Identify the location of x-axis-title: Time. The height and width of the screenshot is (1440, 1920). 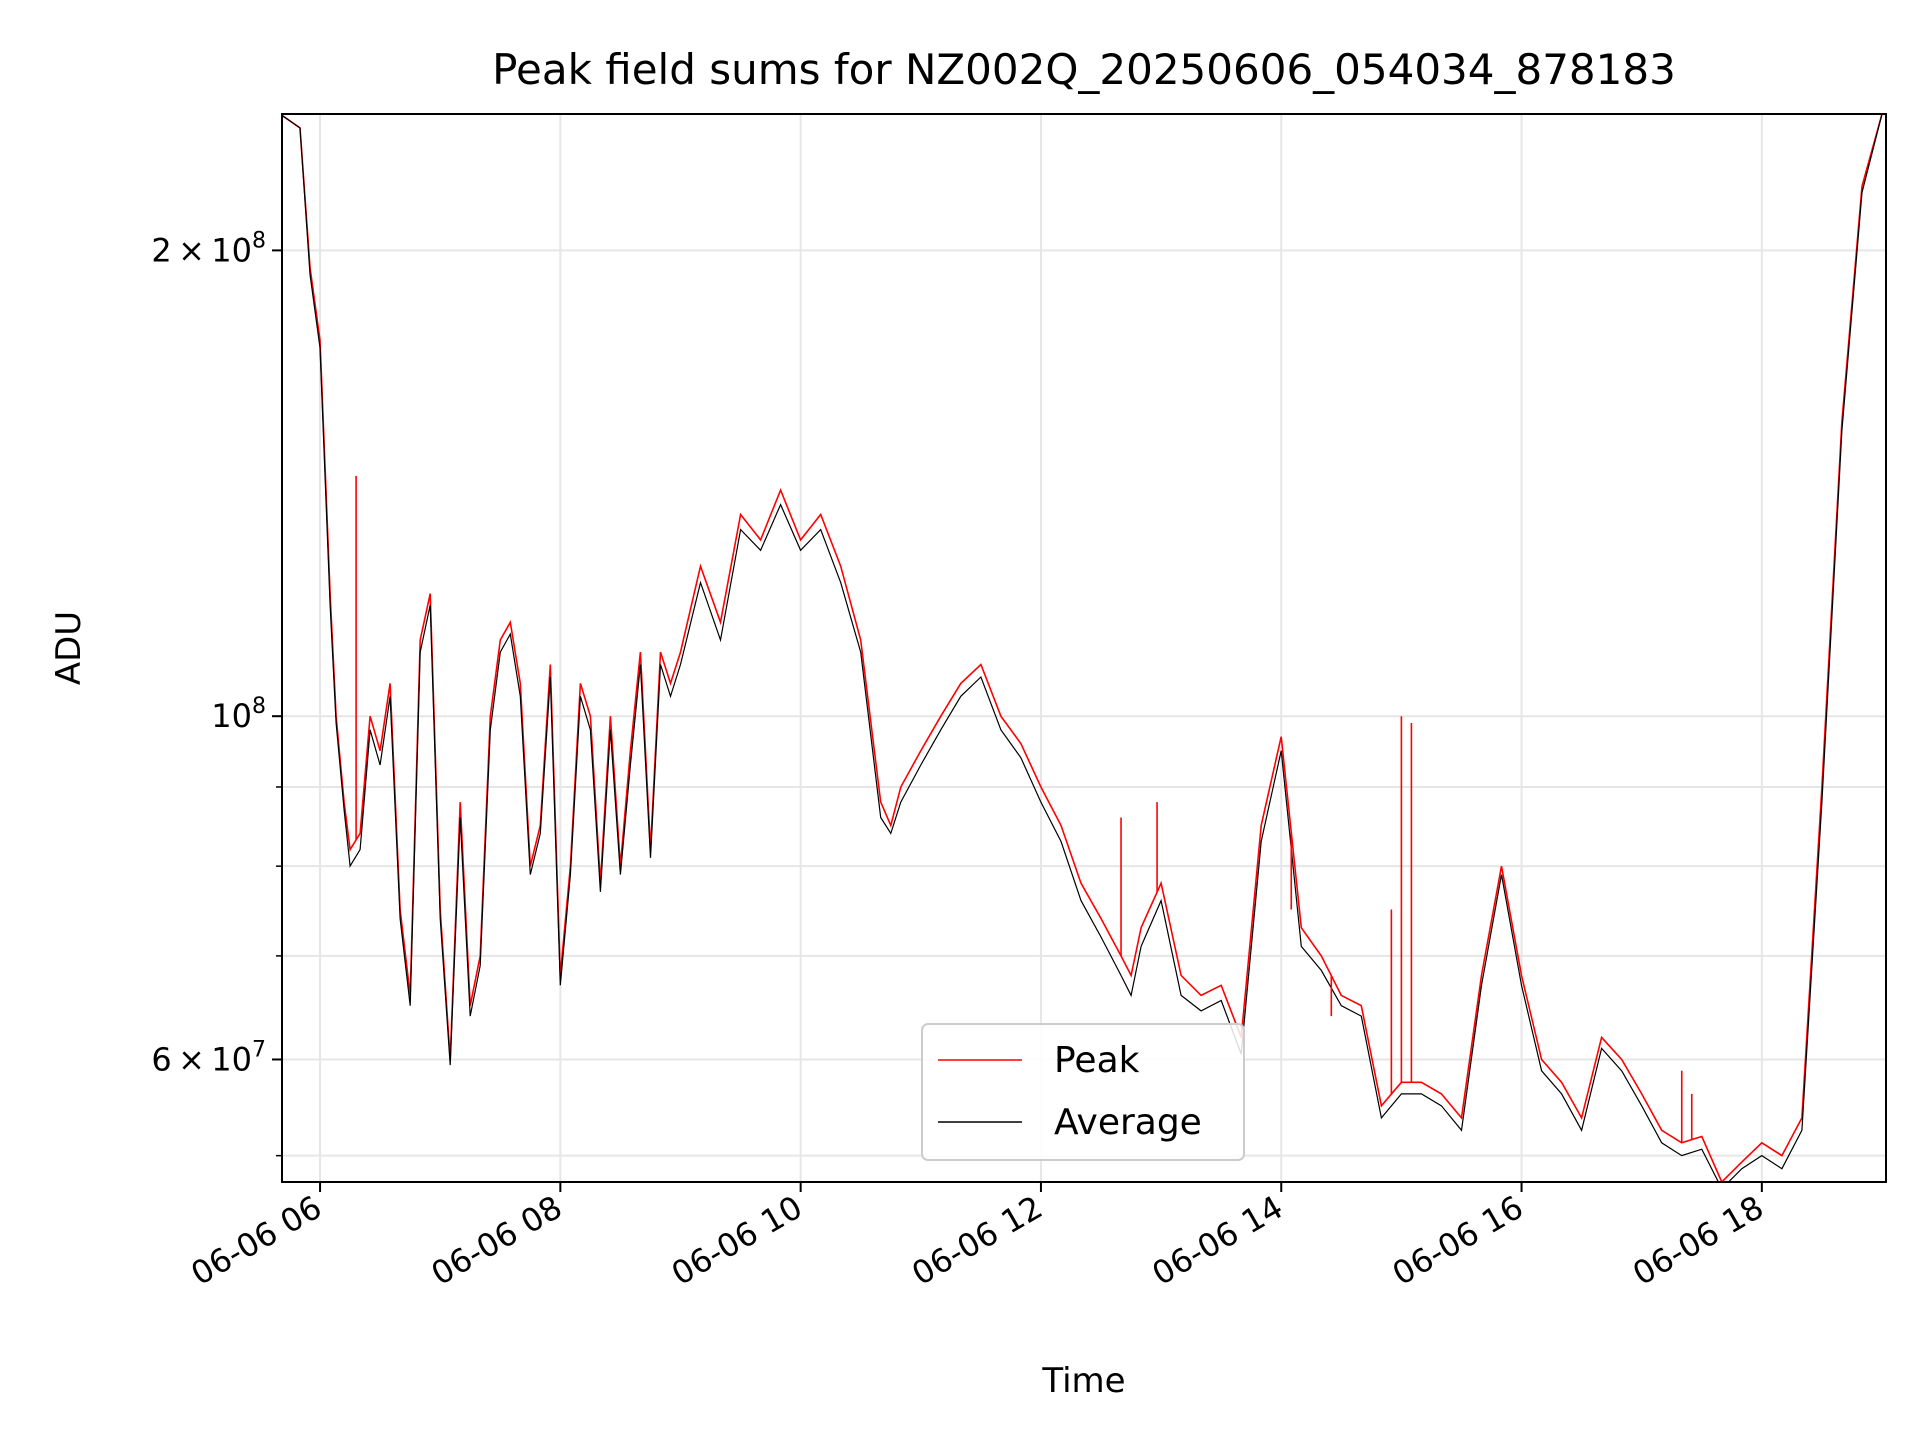
(1083, 1381).